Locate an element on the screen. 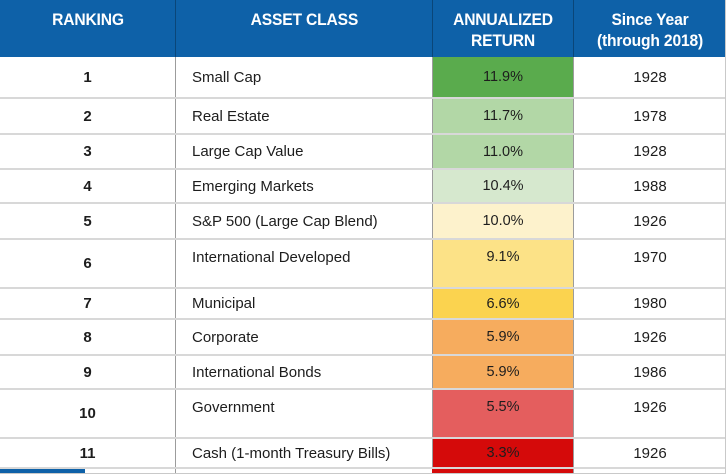  asset-class-cell: Large Cap Value is located at coordinates (303, 151).